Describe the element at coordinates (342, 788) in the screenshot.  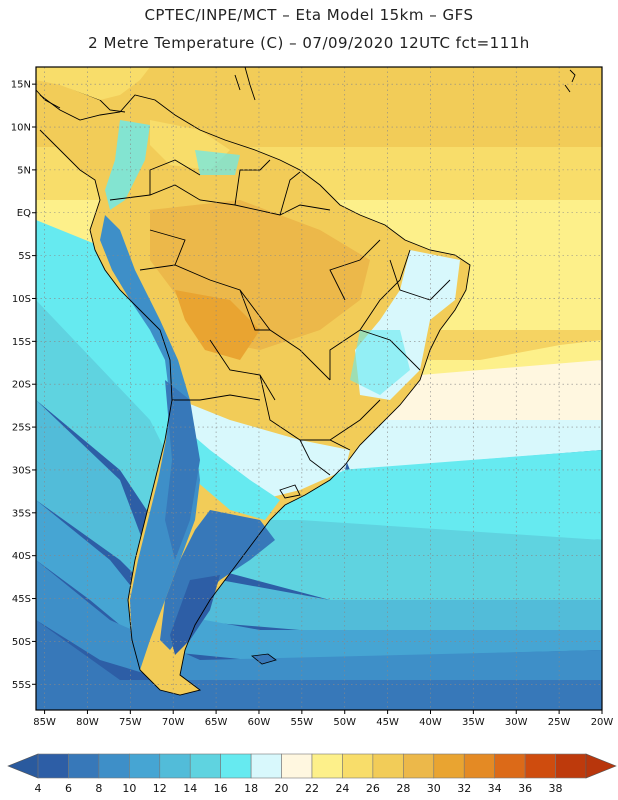
I see `colorbar-label: 24` at that location.